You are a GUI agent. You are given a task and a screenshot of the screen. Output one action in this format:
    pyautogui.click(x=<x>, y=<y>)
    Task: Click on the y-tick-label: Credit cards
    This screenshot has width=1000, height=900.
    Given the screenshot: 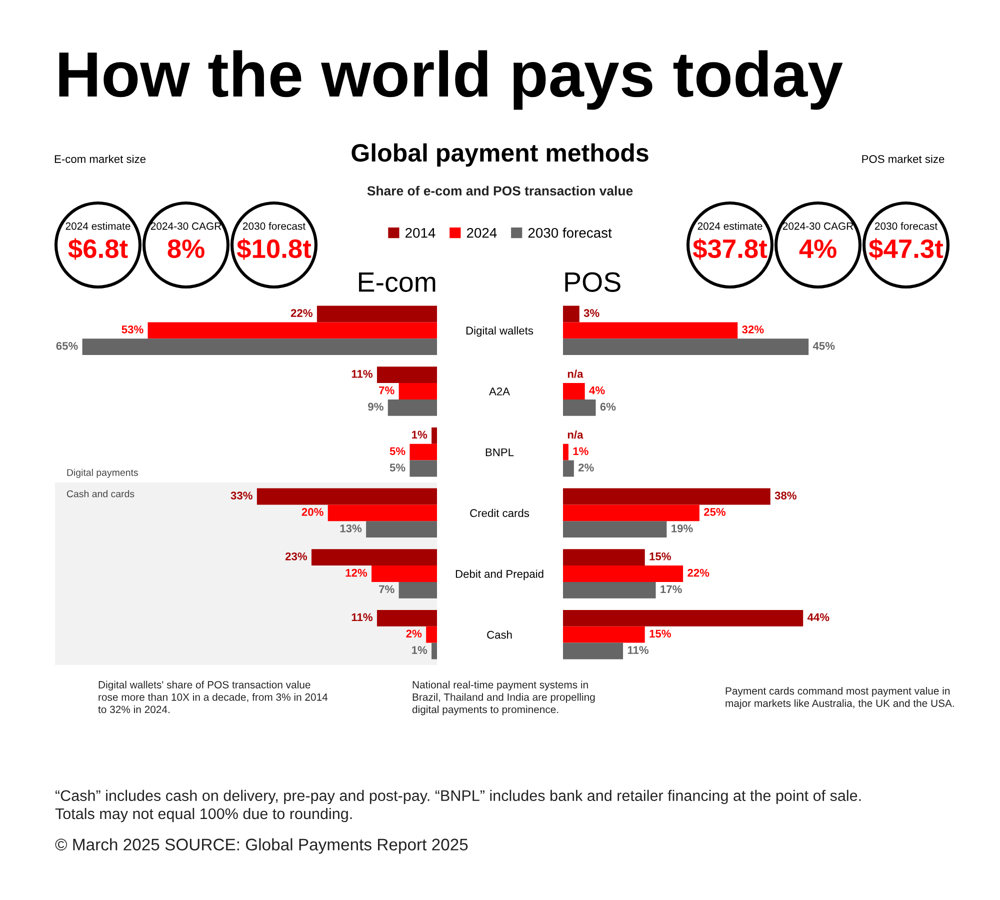 What is the action you would take?
    pyautogui.click(x=500, y=513)
    